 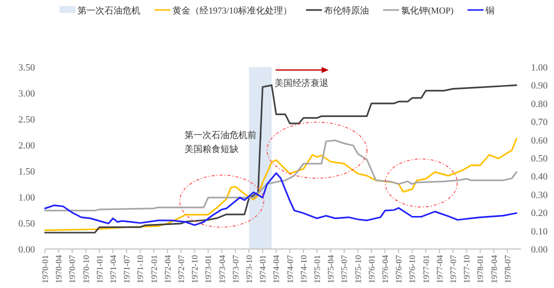 What do you see at coordinates (99, 269) in the screenshot?
I see `x-tick-label: 1971-01` at bounding box center [99, 269].